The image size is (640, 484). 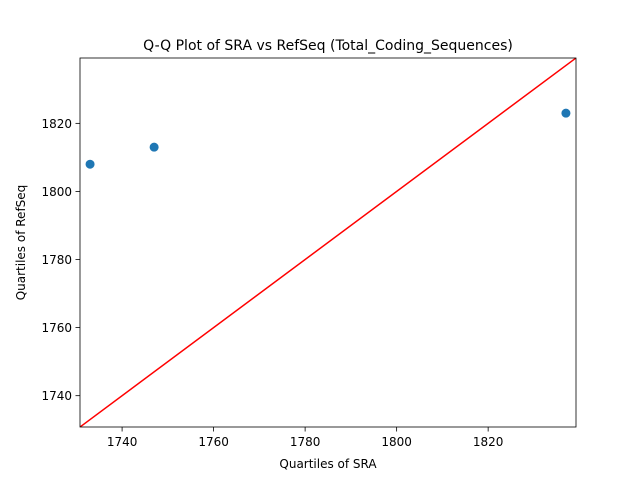 What do you see at coordinates (213, 442) in the screenshot?
I see `x-tick-label: 1760` at bounding box center [213, 442].